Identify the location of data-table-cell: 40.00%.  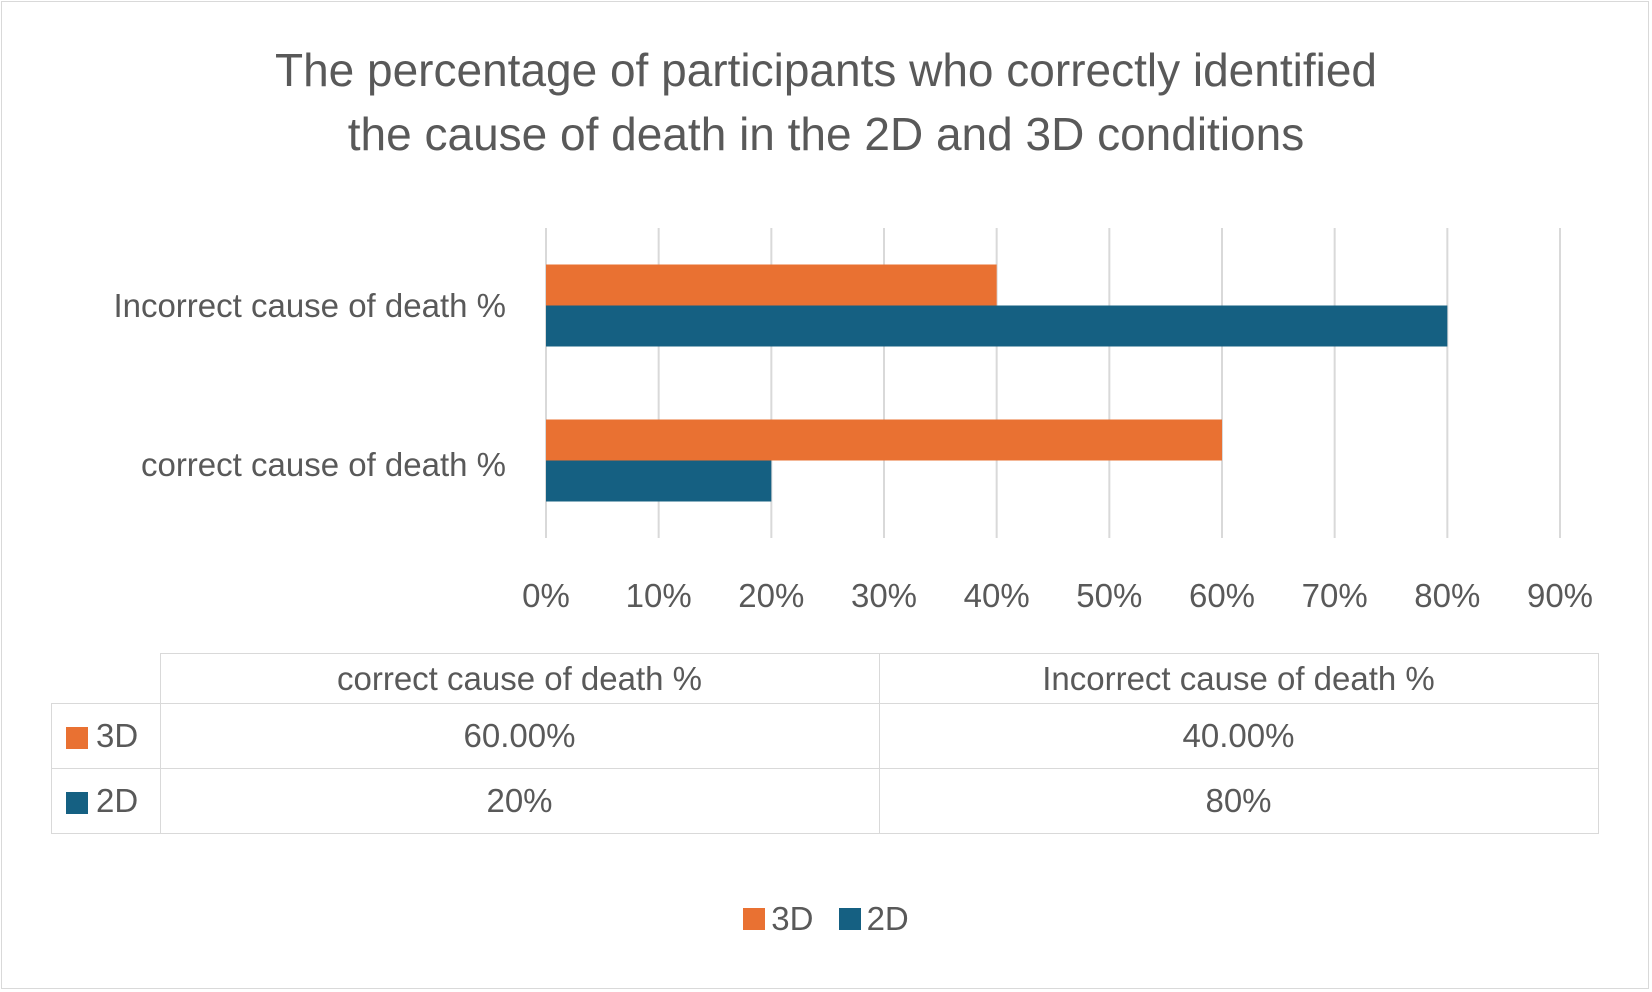
(1238, 736).